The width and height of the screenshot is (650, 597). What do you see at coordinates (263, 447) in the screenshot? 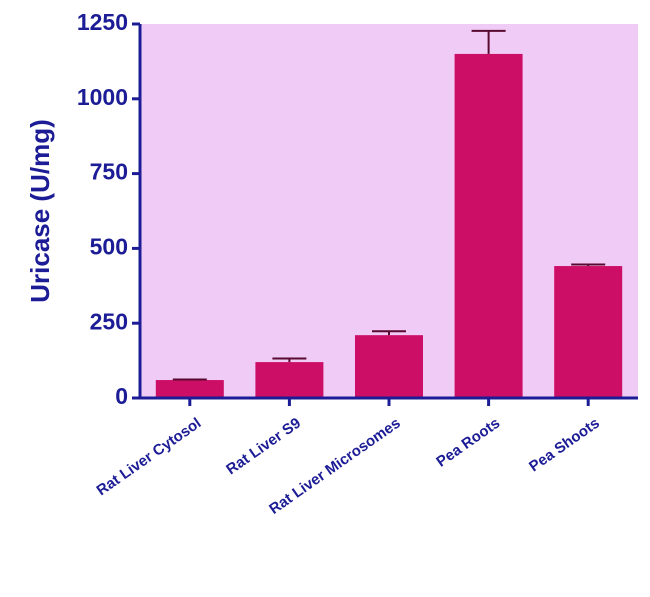
I see `x-tick-label: Rat Liver S9` at bounding box center [263, 447].